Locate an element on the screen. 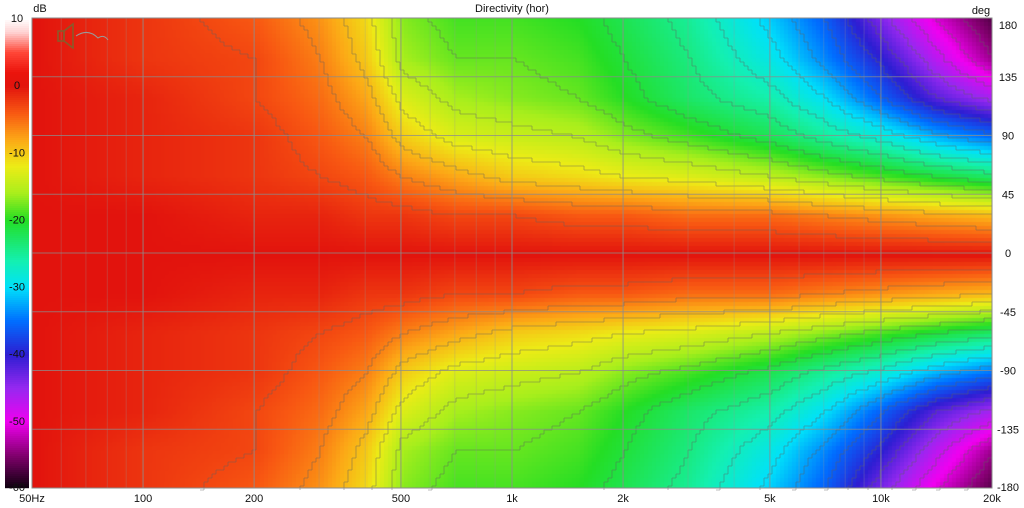 This screenshot has height=508, width=1024. colorbar-tick-label: 10 is located at coordinates (17, 19).